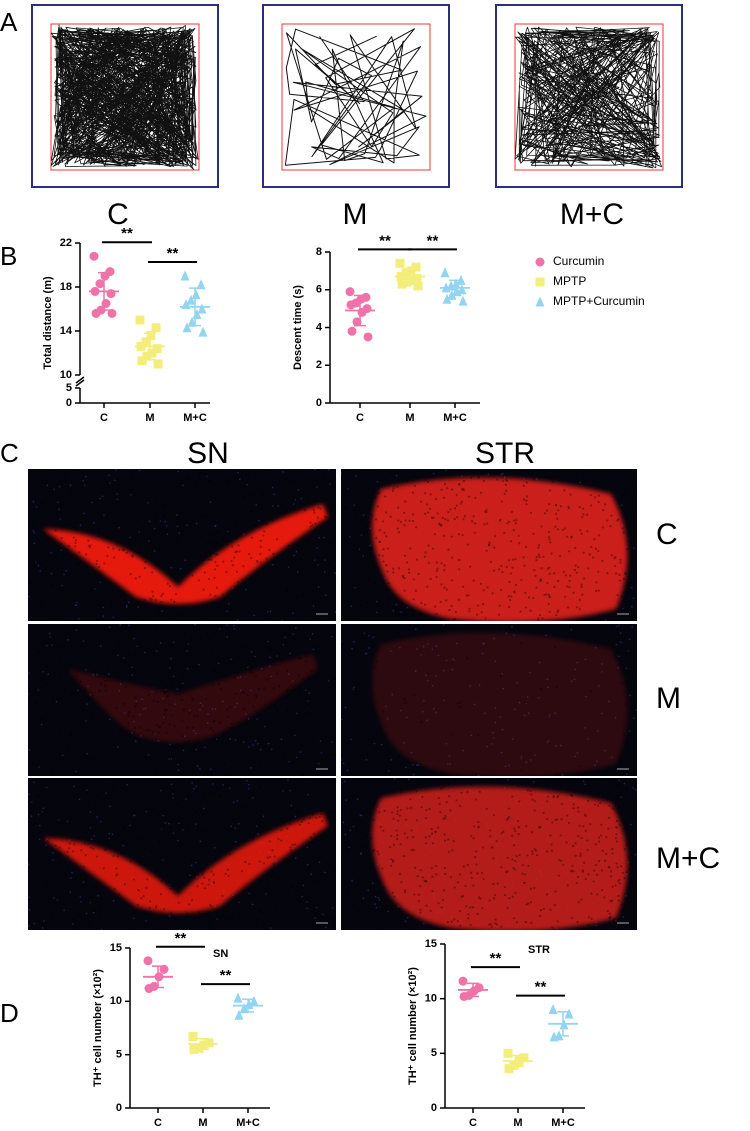 This screenshot has width=750, height=1131. Describe the element at coordinates (539, 950) in the screenshot. I see `chart-title: STR` at that location.